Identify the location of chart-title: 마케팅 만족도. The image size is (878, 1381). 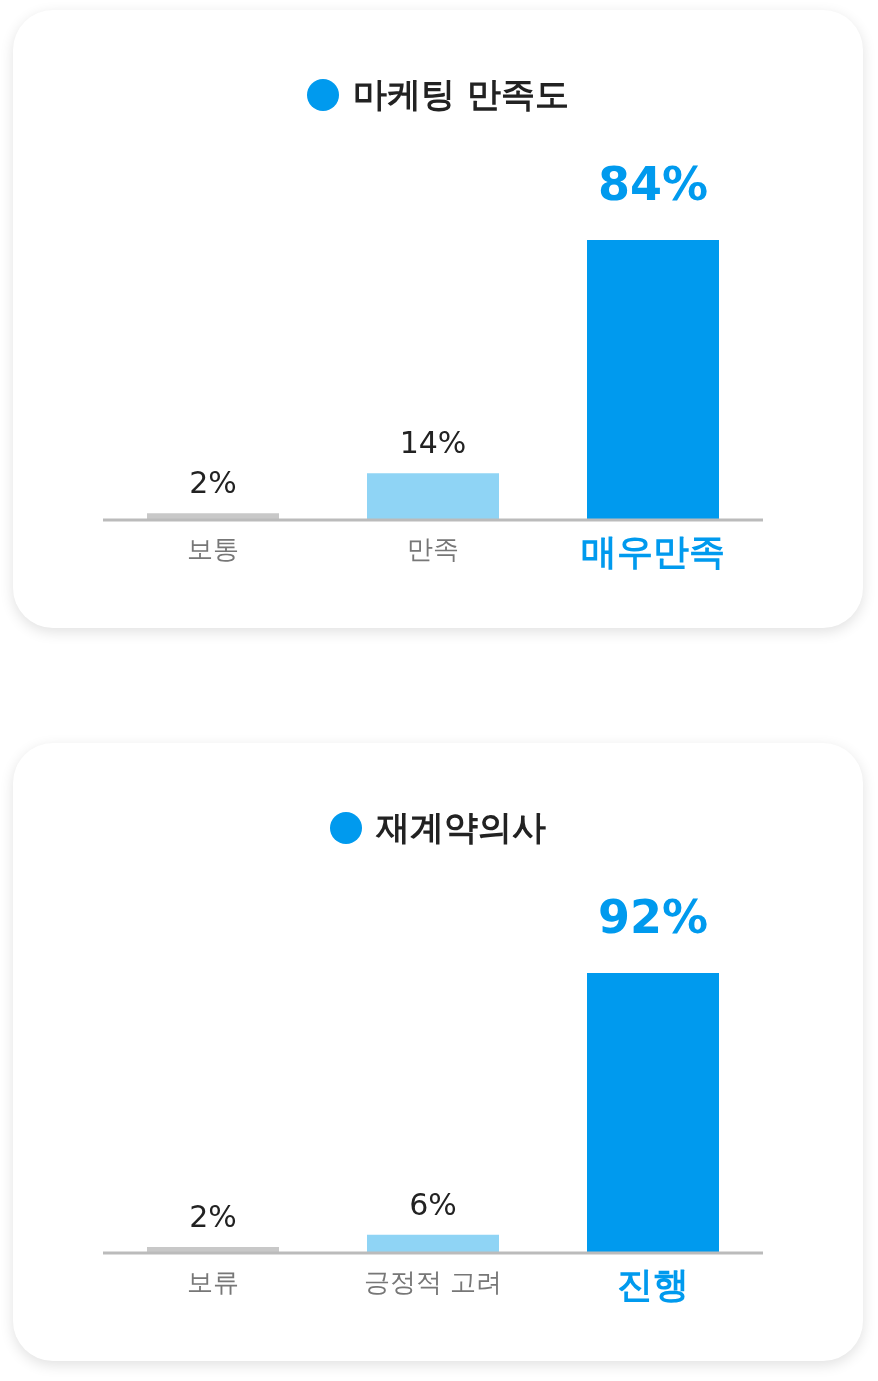
(461, 94).